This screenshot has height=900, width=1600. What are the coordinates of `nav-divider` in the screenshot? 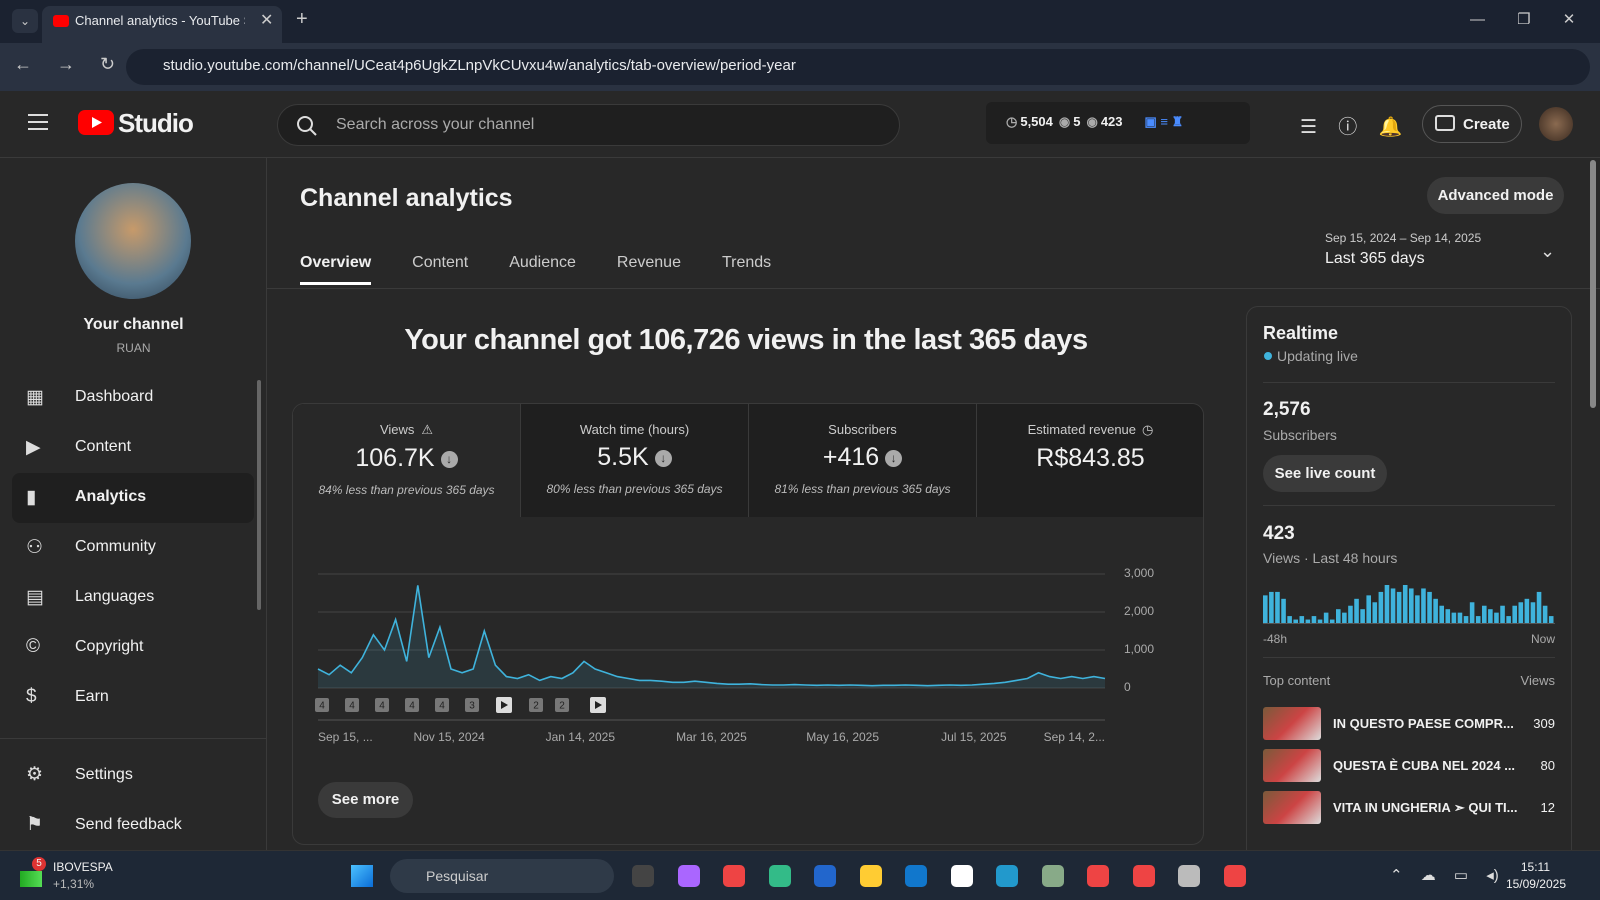 It's located at (133, 738).